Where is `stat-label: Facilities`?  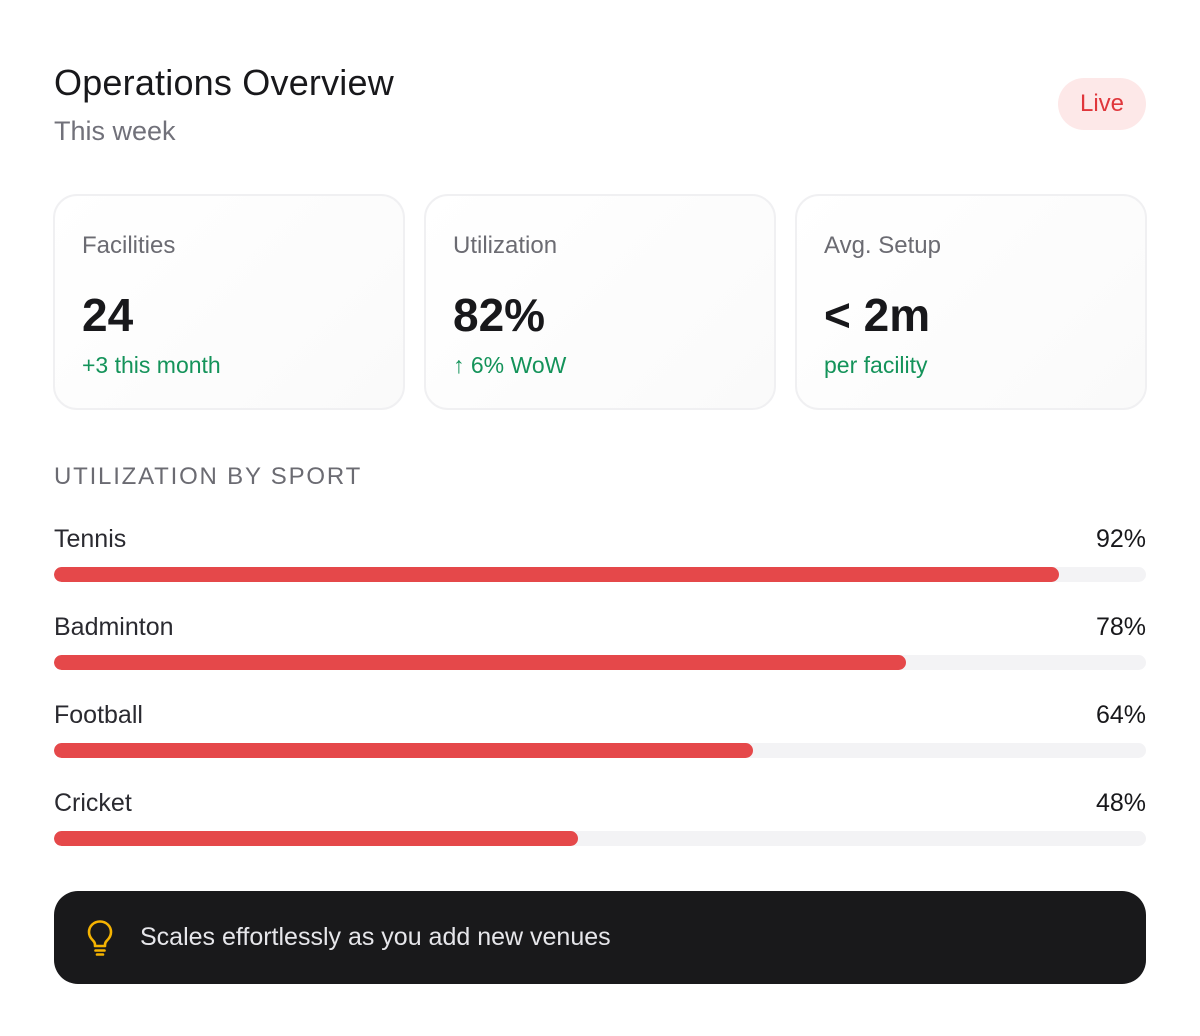 stat-label: Facilities is located at coordinates (129, 245).